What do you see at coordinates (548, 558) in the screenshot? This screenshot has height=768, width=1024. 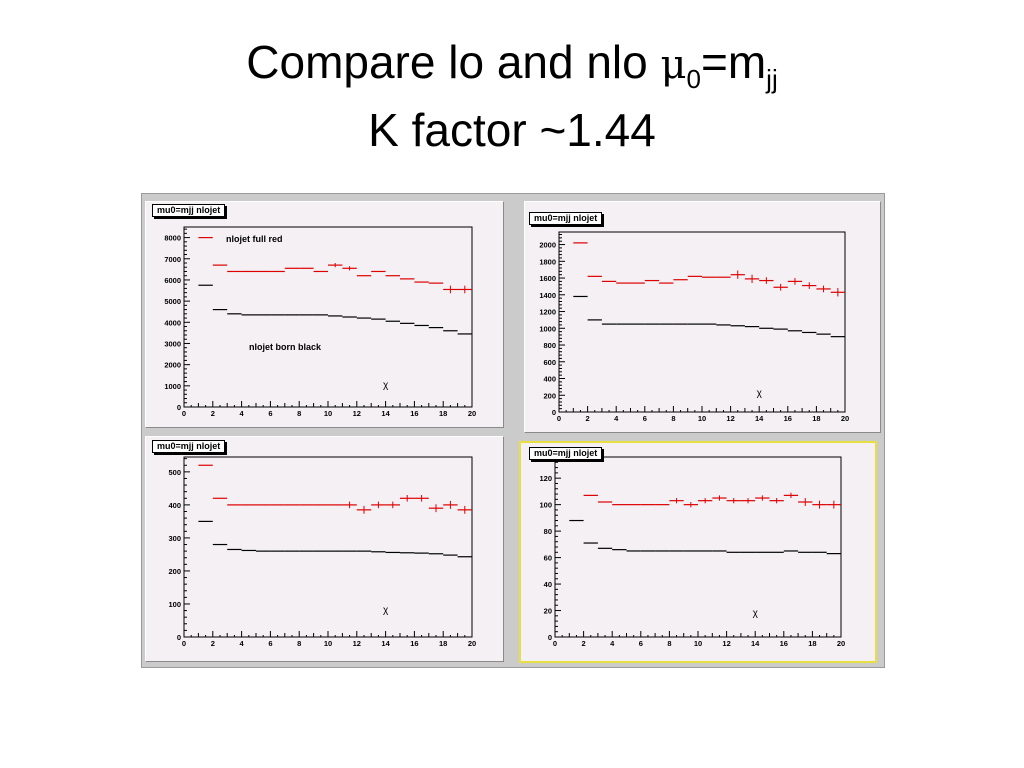 I see `y-tick-label: 60` at bounding box center [548, 558].